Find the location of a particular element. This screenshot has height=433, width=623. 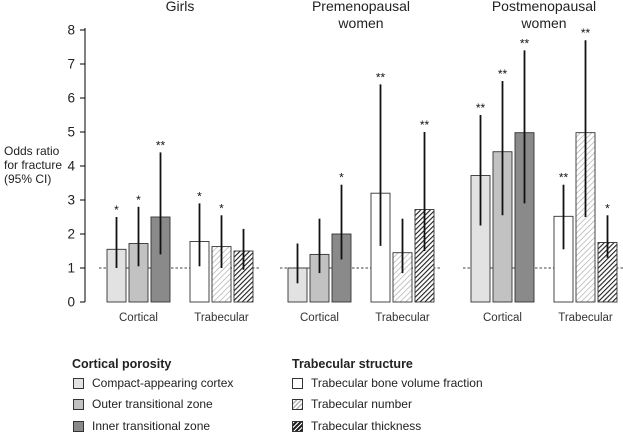

y-tick-label: 0 is located at coordinates (71, 302).